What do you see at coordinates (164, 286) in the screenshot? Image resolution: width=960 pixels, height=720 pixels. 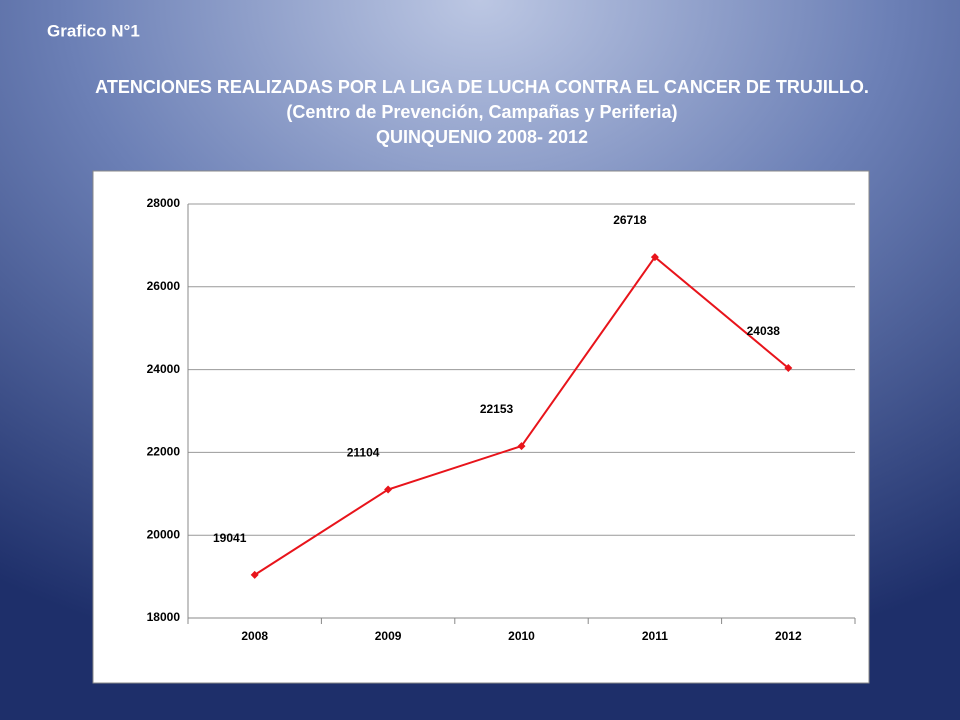 I see `y-tick-label: 26000` at bounding box center [164, 286].